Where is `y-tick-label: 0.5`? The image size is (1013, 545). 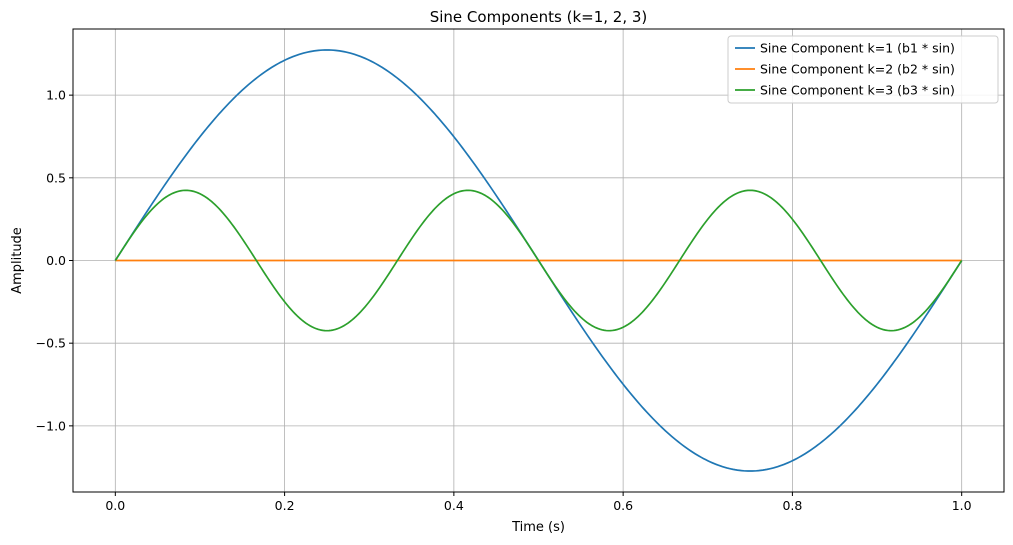 y-tick-label: 0.5 is located at coordinates (56, 177).